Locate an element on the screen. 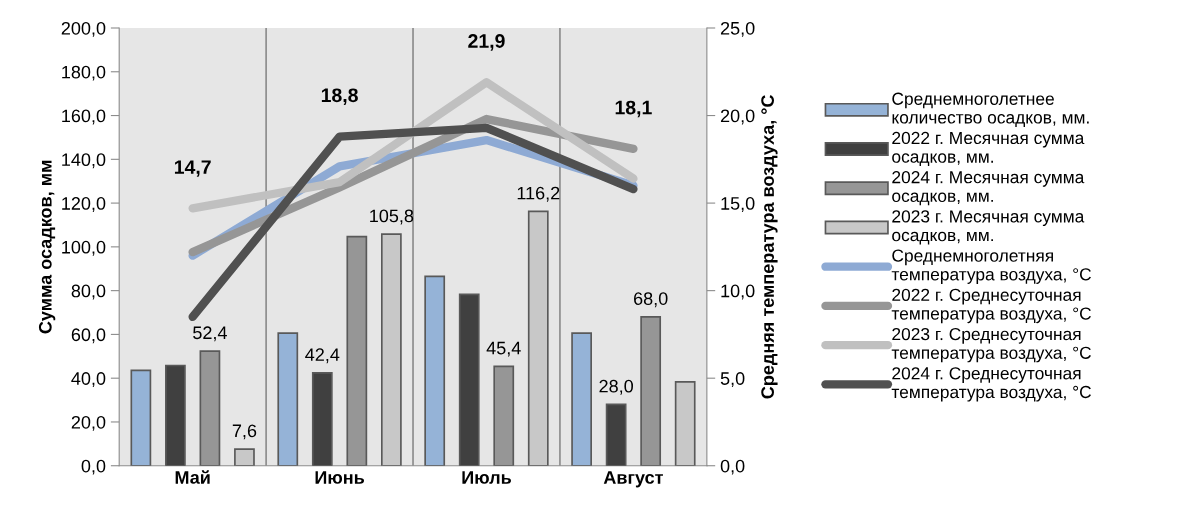 Image resolution: width=1192 pixels, height=509 pixels. y2-tick-label: 20,0 is located at coordinates (737, 117).